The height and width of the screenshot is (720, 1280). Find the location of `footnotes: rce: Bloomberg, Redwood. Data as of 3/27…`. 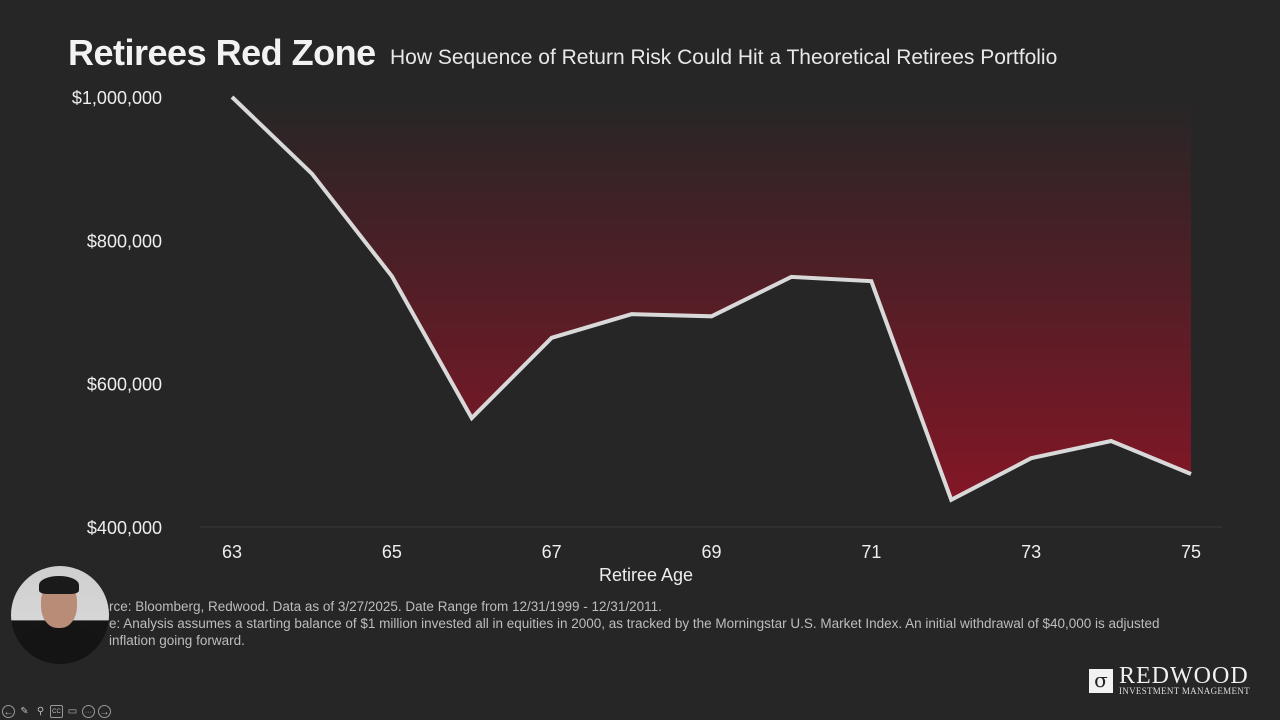

footnotes: rce: Bloomberg, Redwood. Data as of 3/27… is located at coordinates (634, 623).